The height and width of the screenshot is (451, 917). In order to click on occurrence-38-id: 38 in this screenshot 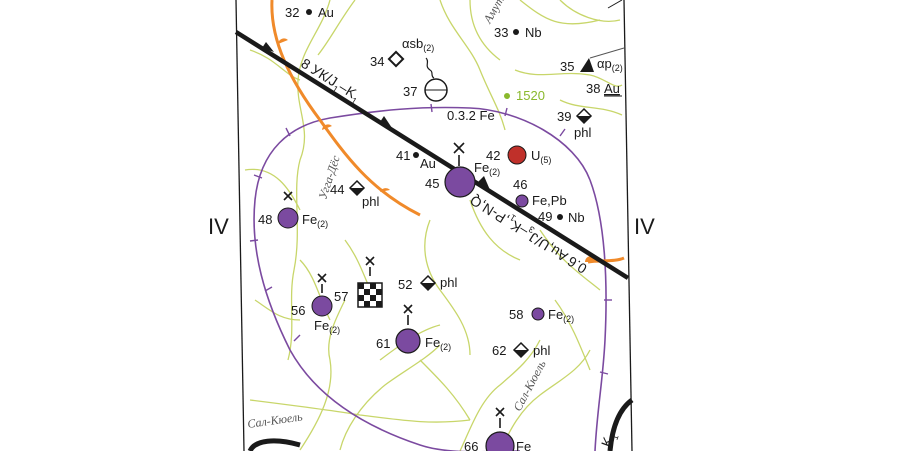, I will do `click(593, 88)`.